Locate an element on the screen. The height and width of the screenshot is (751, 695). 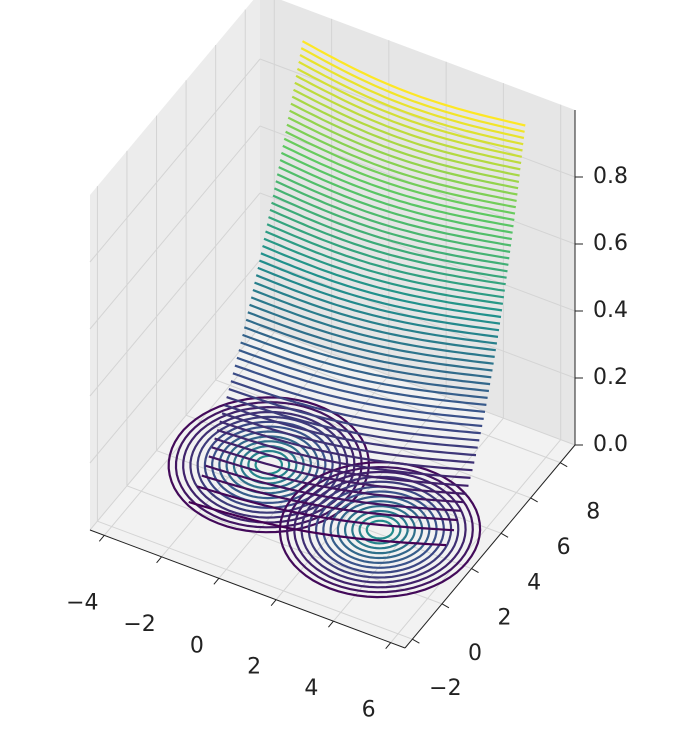
x-tick-label: −2 is located at coordinates (139, 624).